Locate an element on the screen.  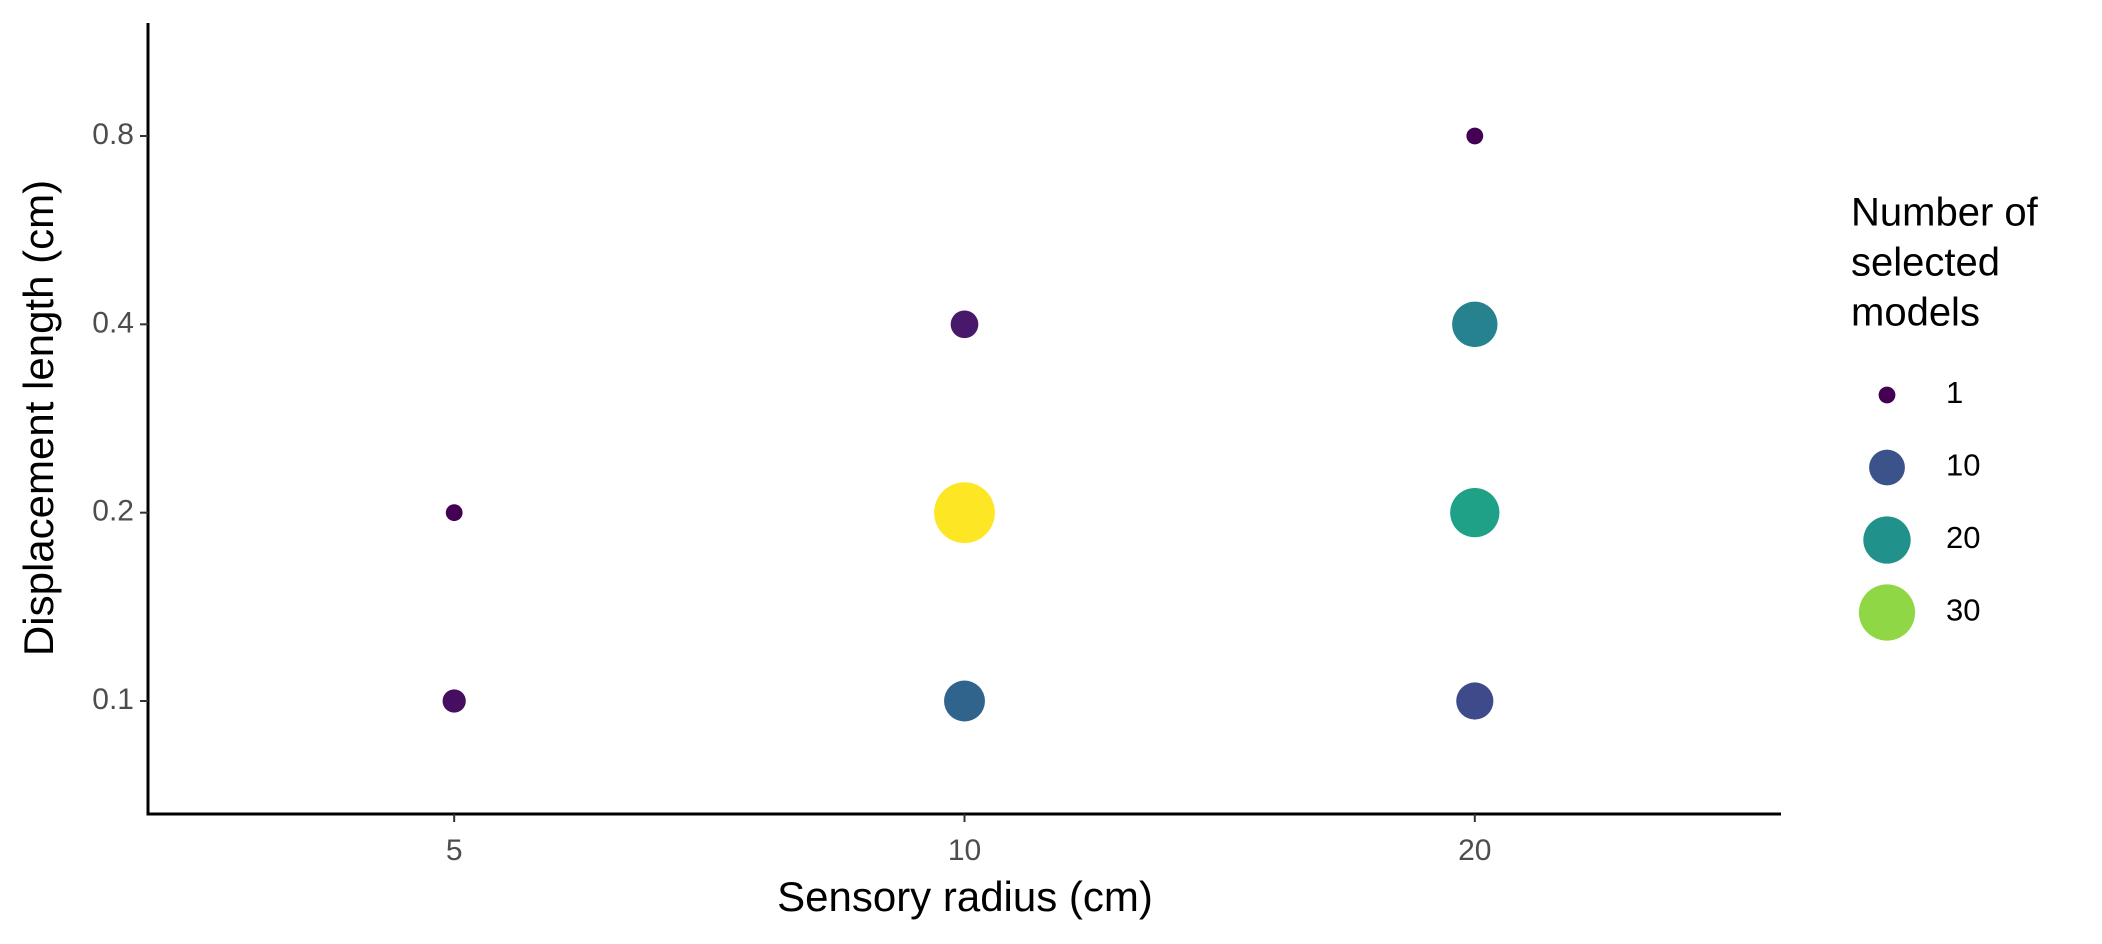
x-tick-label: 5 is located at coordinates (454, 850).